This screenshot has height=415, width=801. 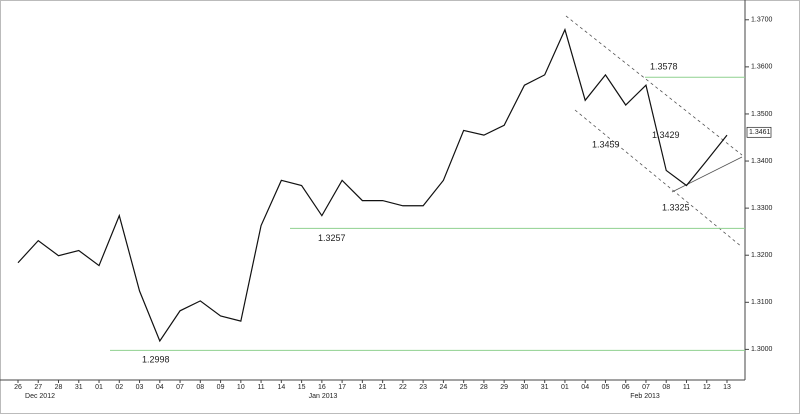 What do you see at coordinates (362, 387) in the screenshot?
I see `x-tick-label: 18` at bounding box center [362, 387].